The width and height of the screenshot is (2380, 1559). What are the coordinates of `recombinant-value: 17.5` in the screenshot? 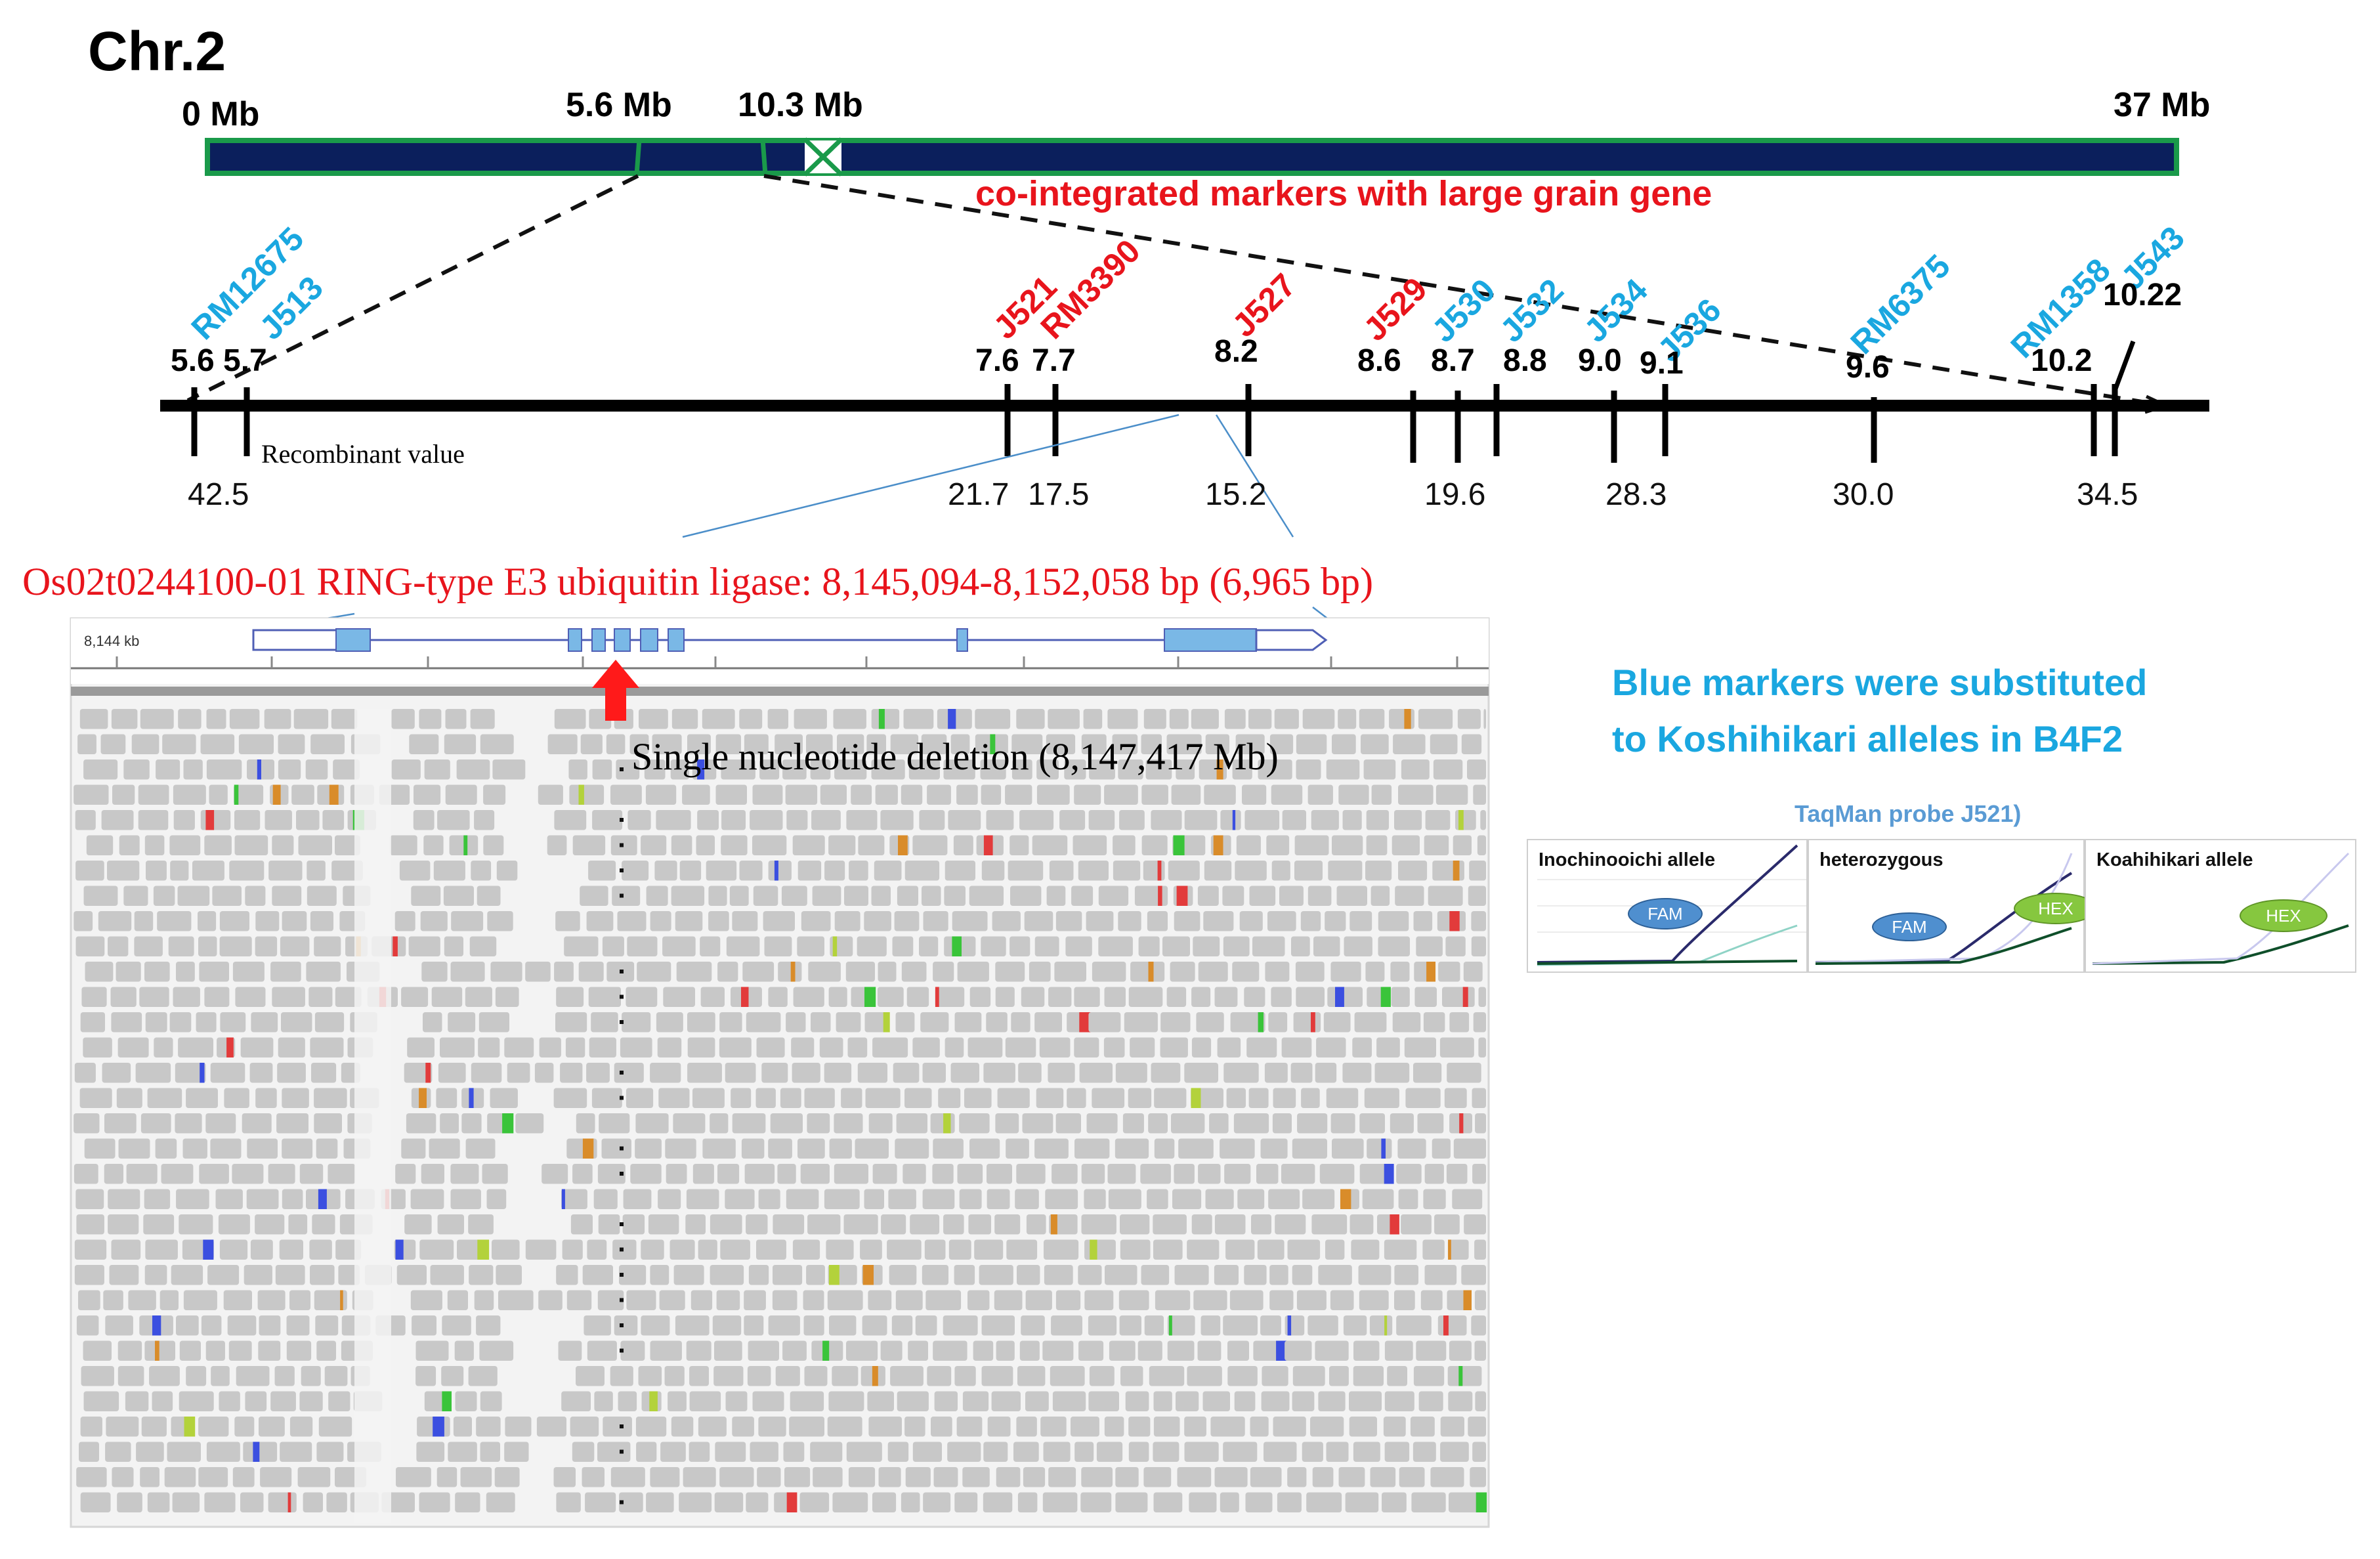 It's located at (1059, 494).